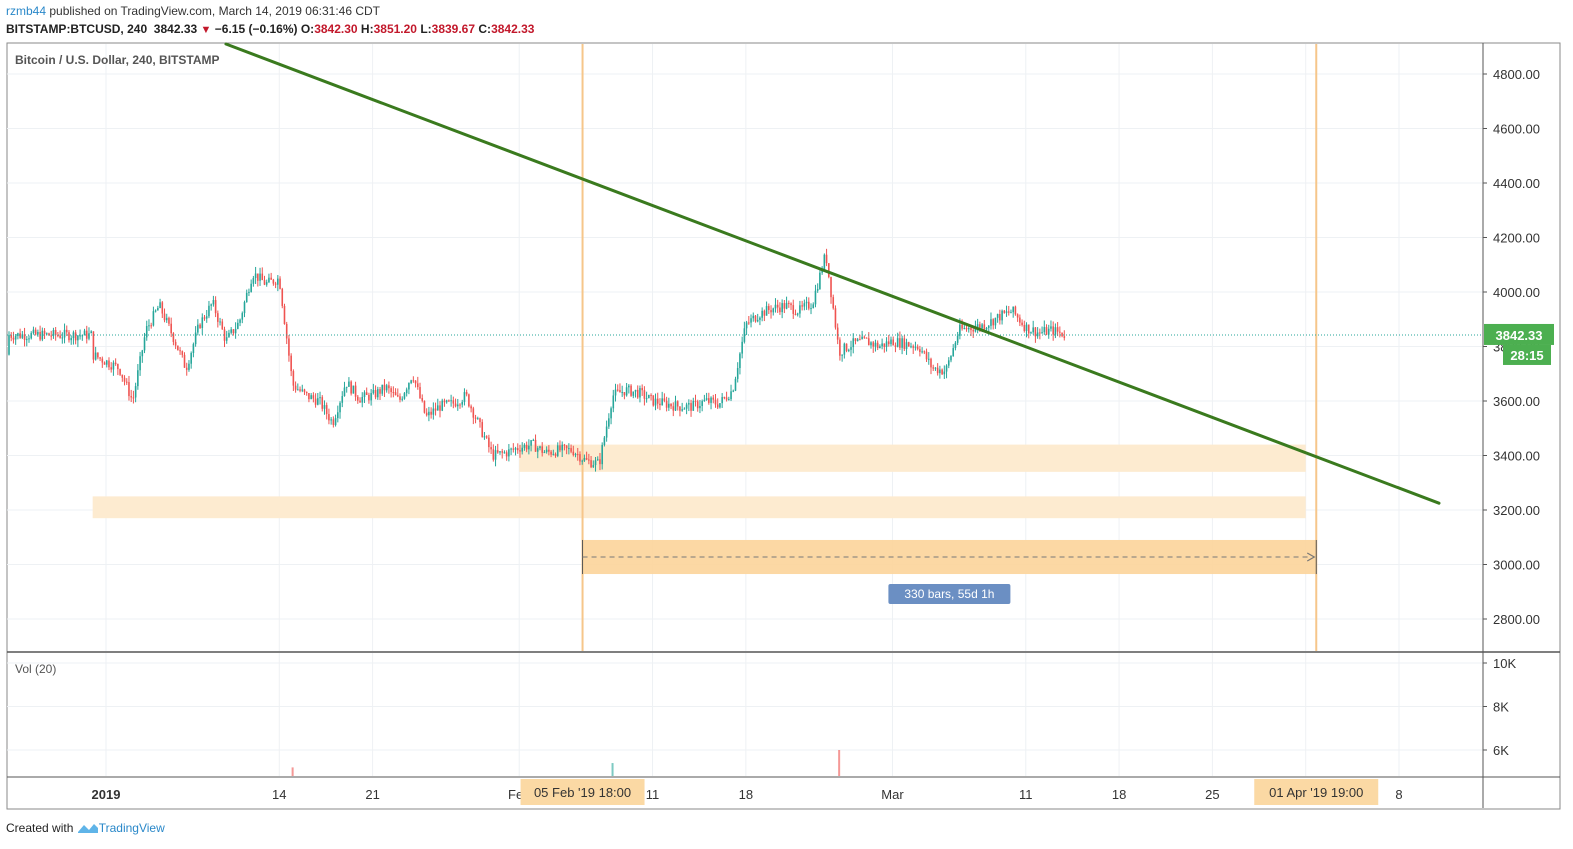 The width and height of the screenshot is (1573, 849). I want to click on date-range-measure: 330 bars, 55d 1h, so click(949, 571).